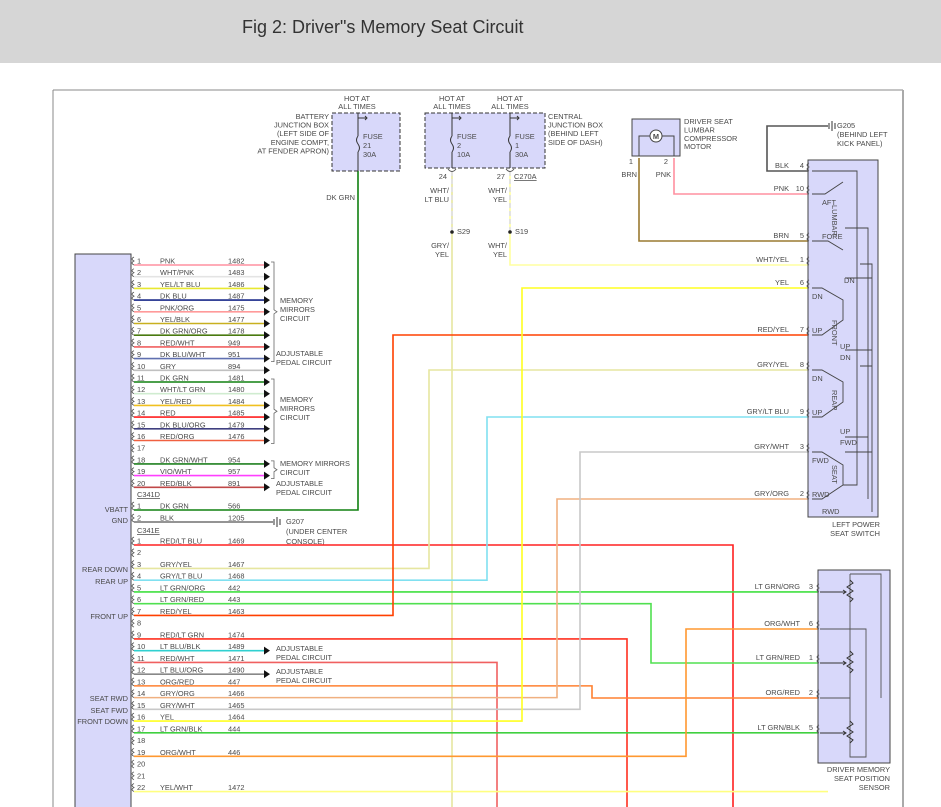 The height and width of the screenshot is (807, 941). Describe the element at coordinates (874, 787) in the screenshot. I see `seat-position-sensor-label: SENSOR` at that location.